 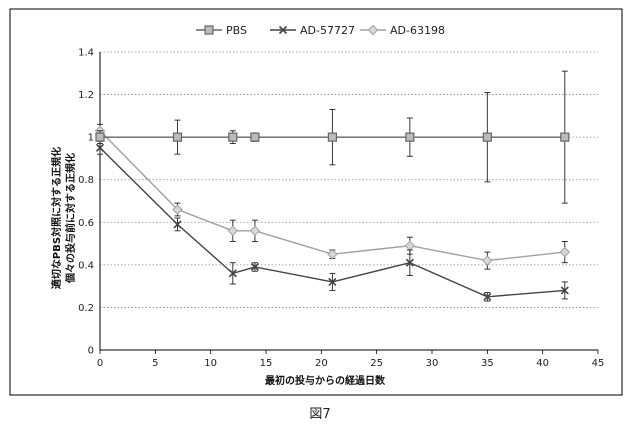 What do you see at coordinates (86, 265) in the screenshot?
I see `y-tick-label: 0.4` at bounding box center [86, 265].